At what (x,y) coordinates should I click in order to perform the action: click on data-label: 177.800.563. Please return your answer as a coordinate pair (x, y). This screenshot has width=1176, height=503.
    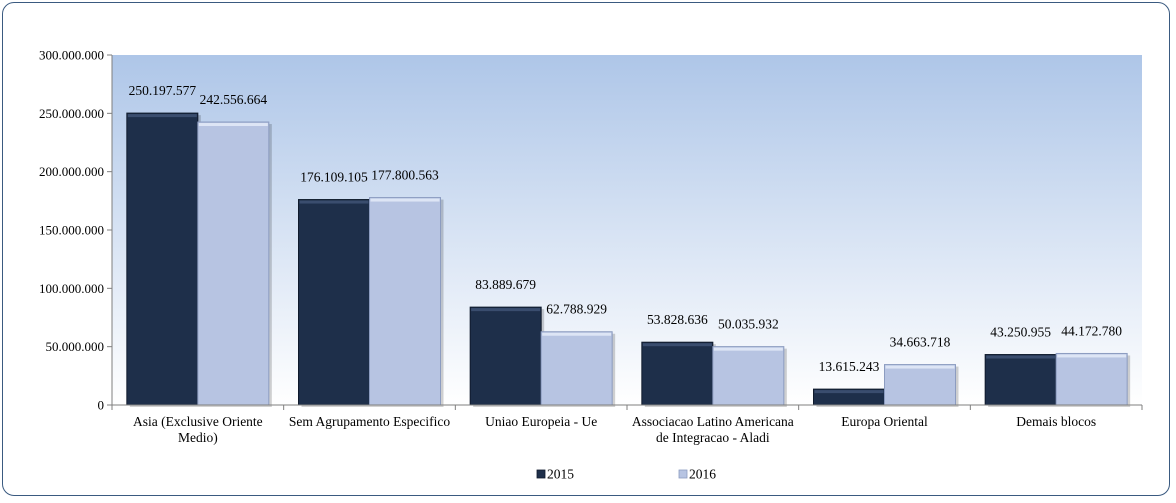
    Looking at the image, I should click on (405, 175).